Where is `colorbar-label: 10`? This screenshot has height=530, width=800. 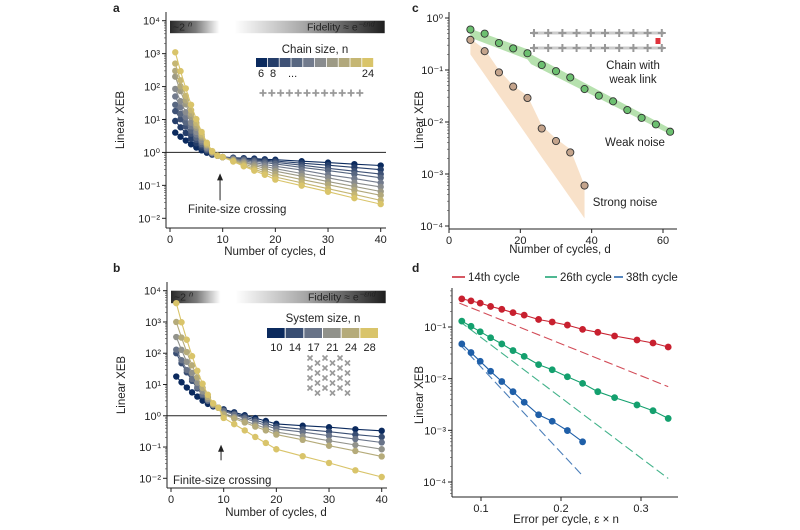
colorbar-label: 10 is located at coordinates (276, 348).